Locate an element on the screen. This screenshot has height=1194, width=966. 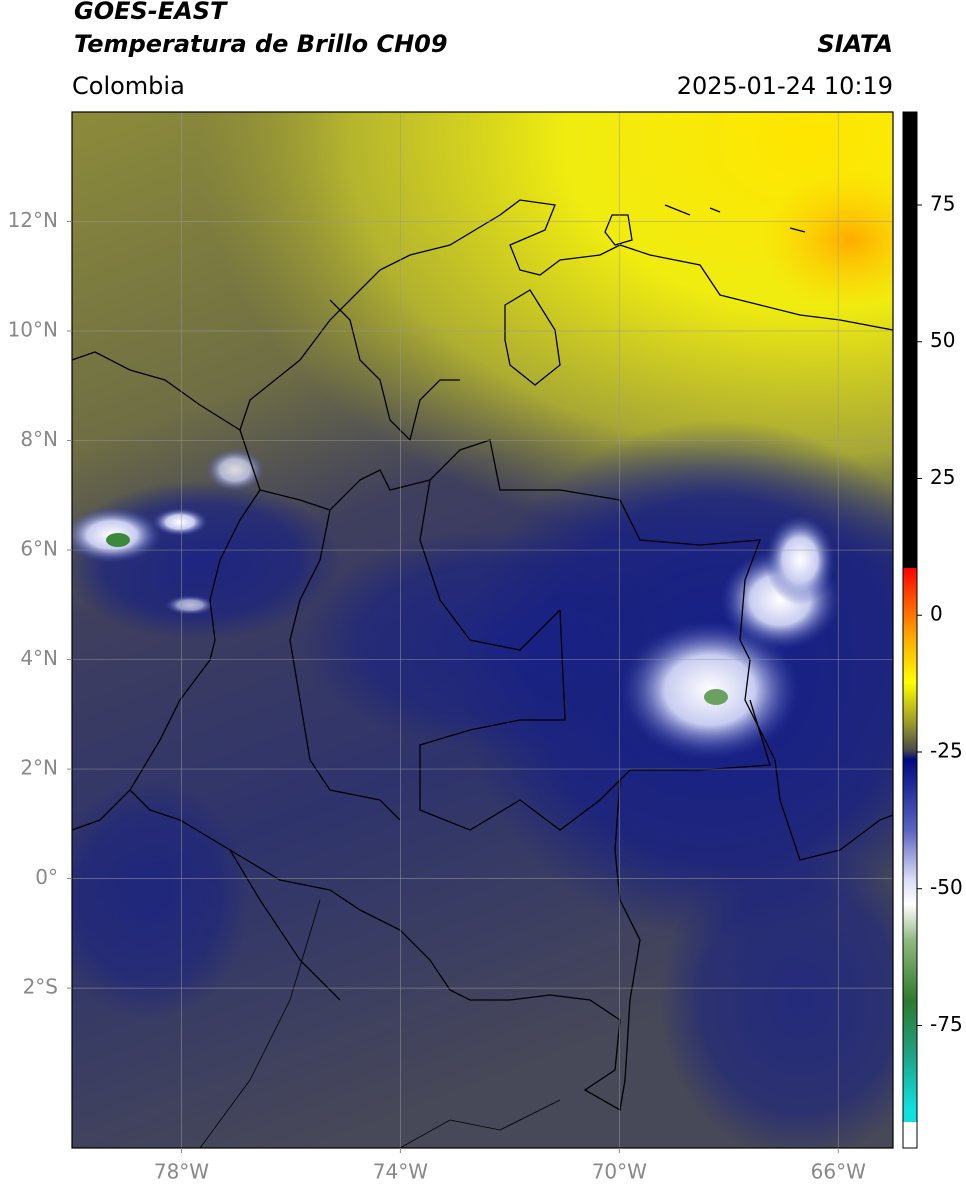
colorbar-tick-label: 25 is located at coordinates (942, 477).